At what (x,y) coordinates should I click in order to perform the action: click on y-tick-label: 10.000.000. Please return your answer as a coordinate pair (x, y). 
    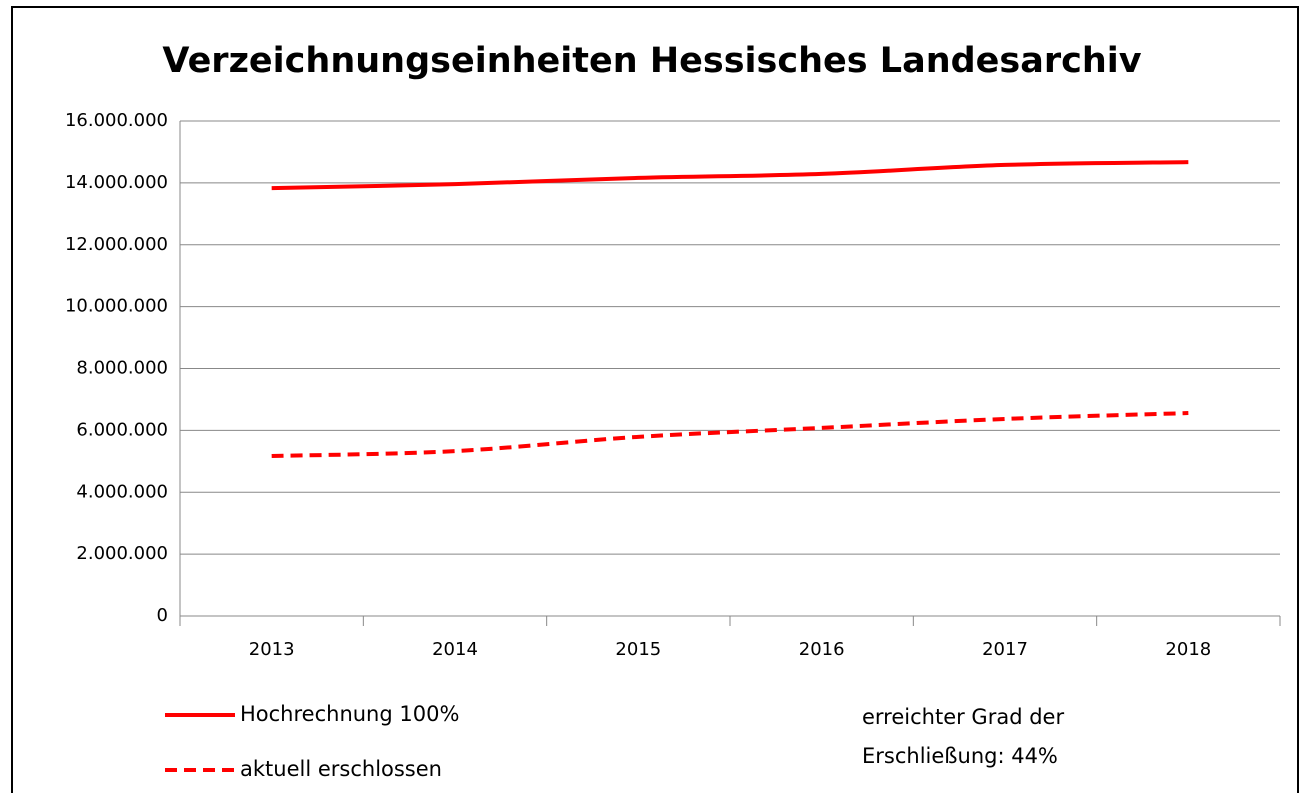
    Looking at the image, I should click on (116, 306).